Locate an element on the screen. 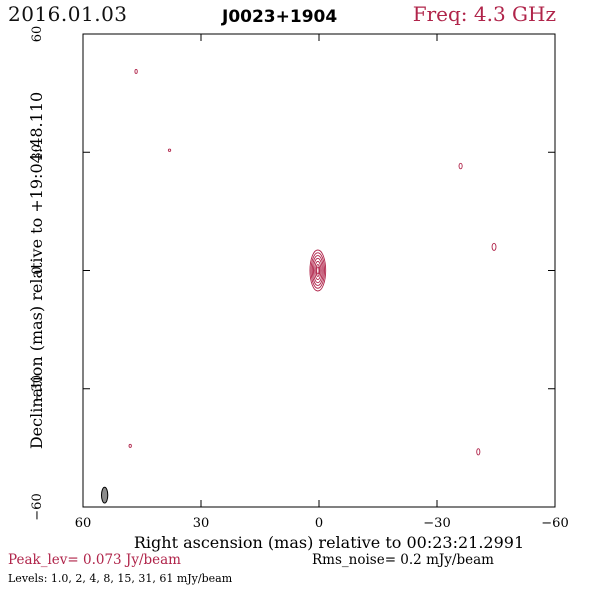 This screenshot has width=590, height=590. core-contour is located at coordinates (317, 270).